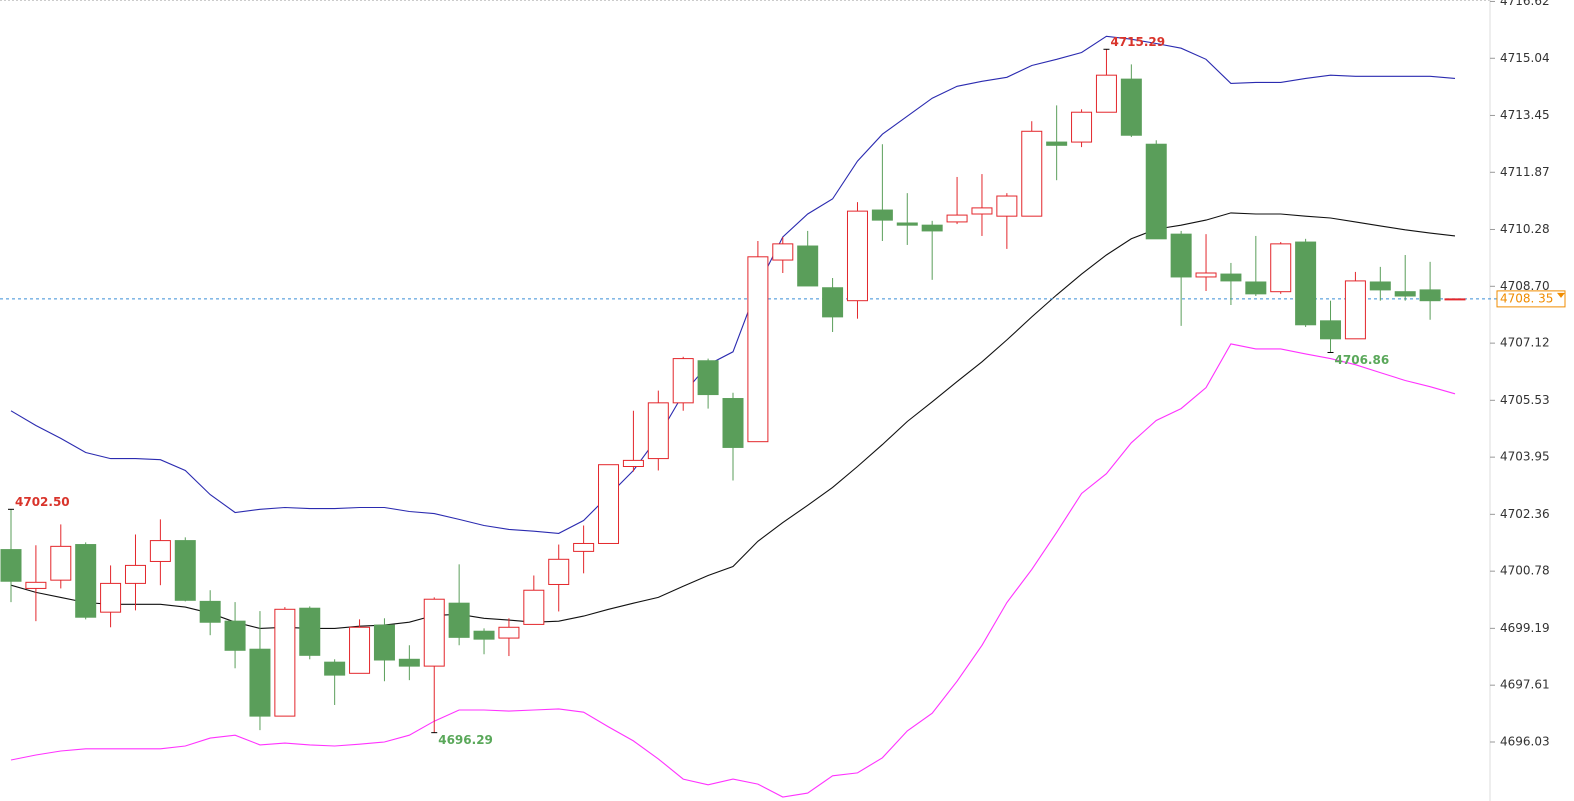 Image resolution: width=1574 pixels, height=801 pixels. What do you see at coordinates (1525, 457) in the screenshot?
I see `y-tick-label: 4703.95` at bounding box center [1525, 457].